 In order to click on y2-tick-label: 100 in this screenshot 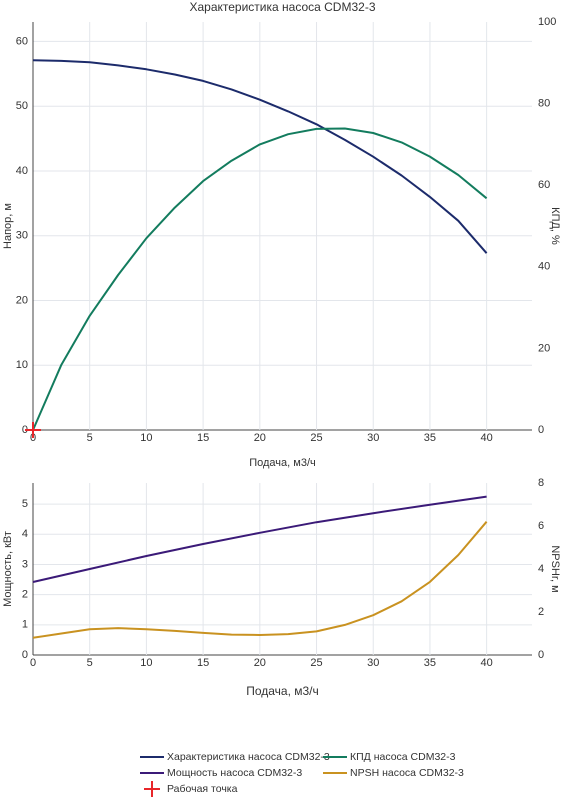, I will do `click(547, 22)`.